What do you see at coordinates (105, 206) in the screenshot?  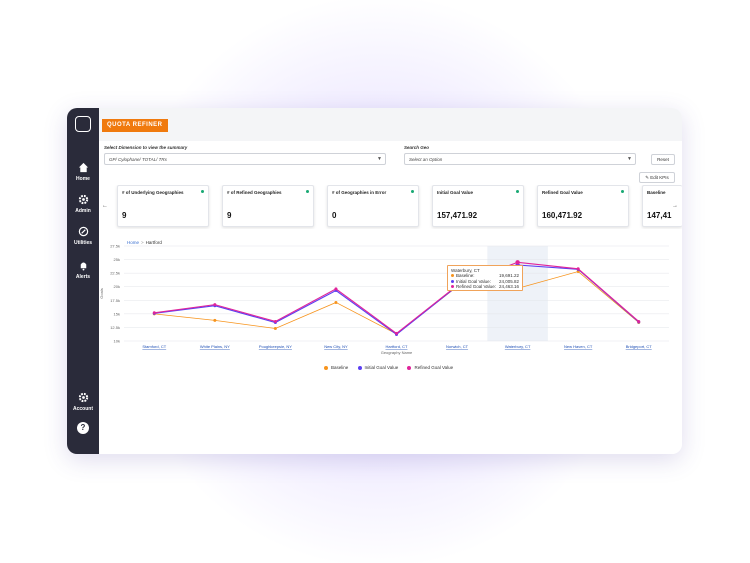 I see `kpi-scroll-left-icon: ←` at bounding box center [105, 206].